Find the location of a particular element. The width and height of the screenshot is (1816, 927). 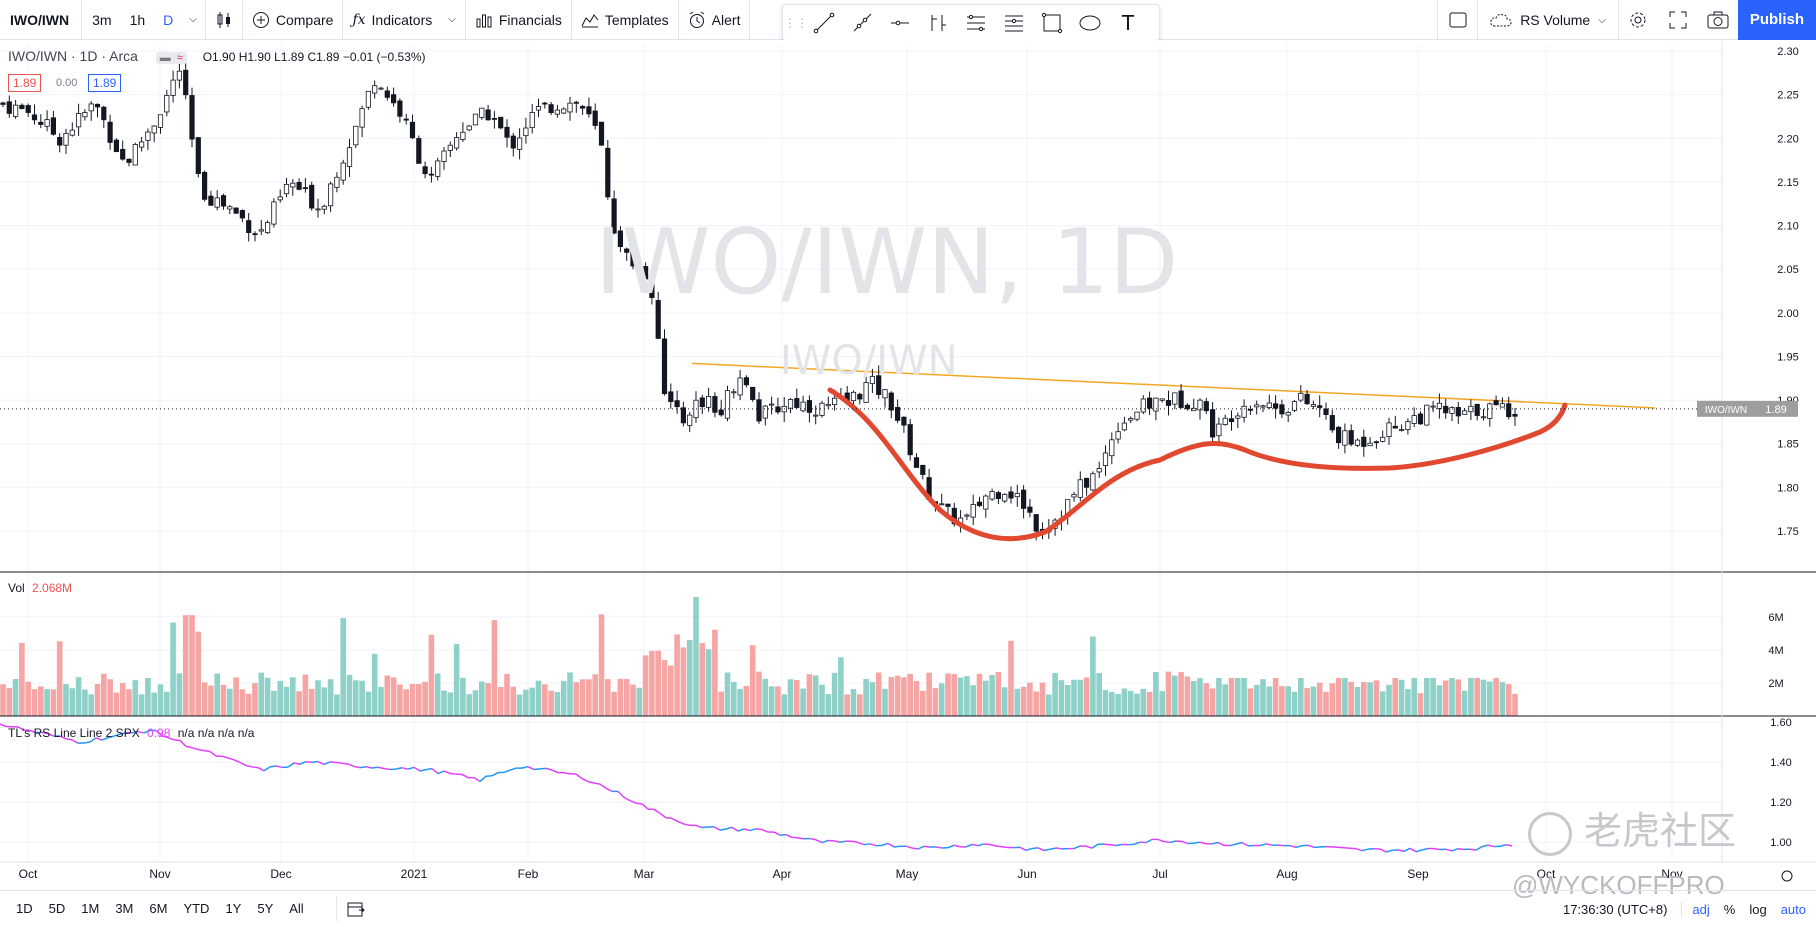

range-all: All is located at coordinates (296, 908).